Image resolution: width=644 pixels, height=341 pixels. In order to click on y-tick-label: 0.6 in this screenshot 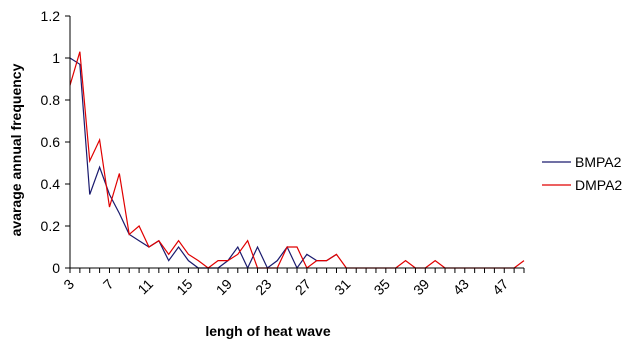, I will do `click(51, 142)`.